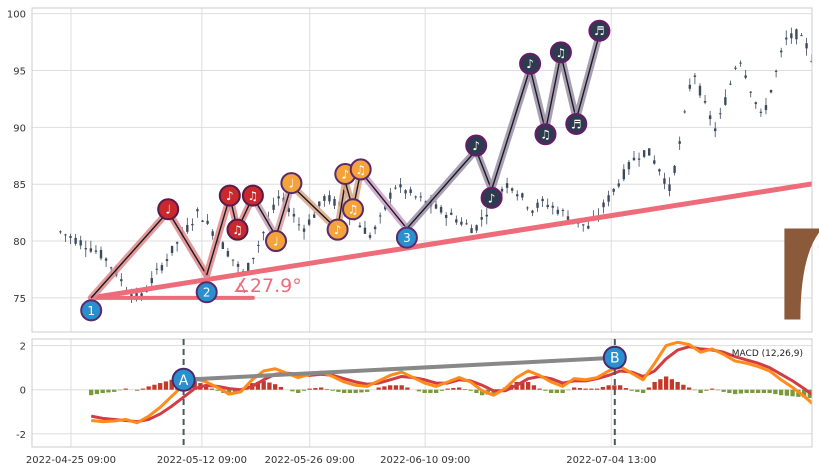 This screenshot has width=819, height=475. I want to click on x-tick-label: 2022-07-04 13:00, so click(611, 460).